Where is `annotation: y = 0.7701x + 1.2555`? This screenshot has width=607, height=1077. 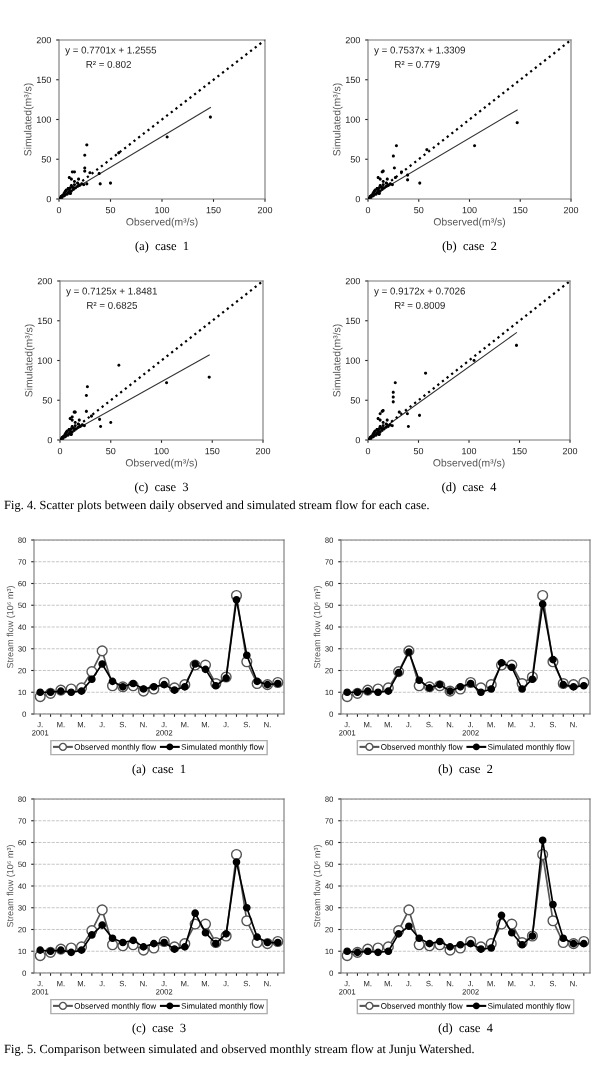
annotation: y = 0.7701x + 1.2555 is located at coordinates (111, 51).